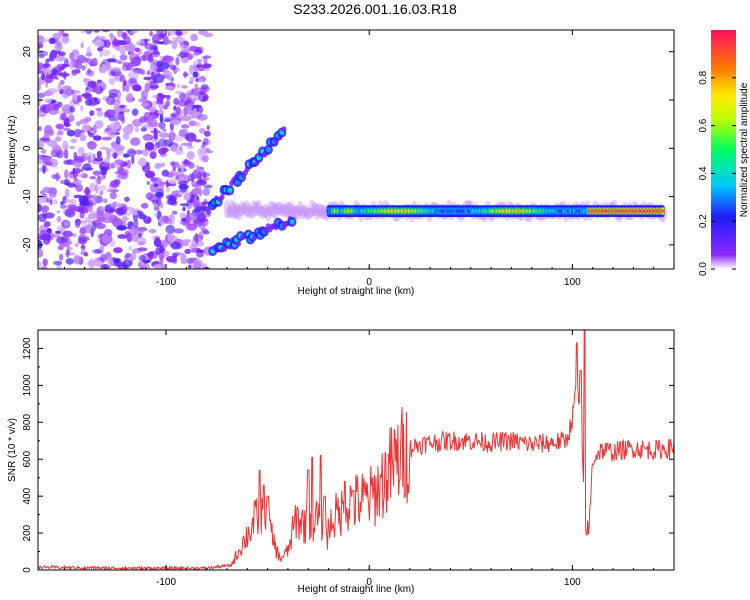 This screenshot has height=600, width=750. Describe the element at coordinates (27, 148) in the screenshot. I see `spectrogram-y-tick-label: 0` at that location.